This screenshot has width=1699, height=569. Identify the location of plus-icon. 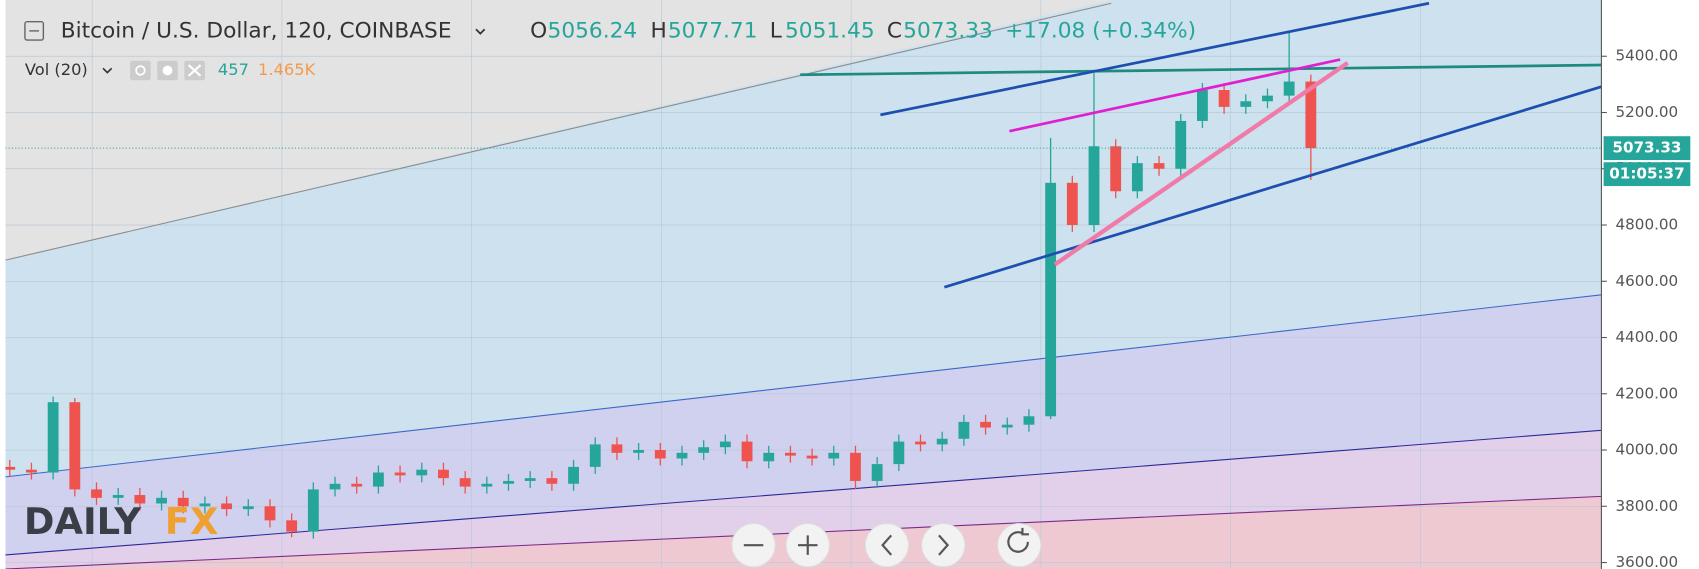
(807, 545).